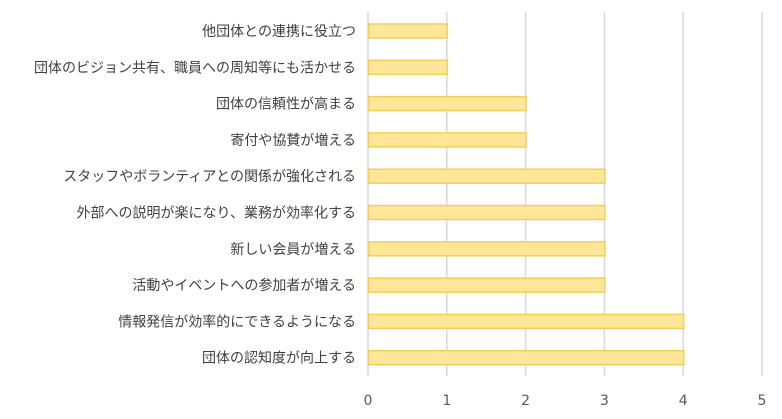 This screenshot has width=782, height=419. I want to click on category-label: 寄付や協賛が増える, so click(293, 140).